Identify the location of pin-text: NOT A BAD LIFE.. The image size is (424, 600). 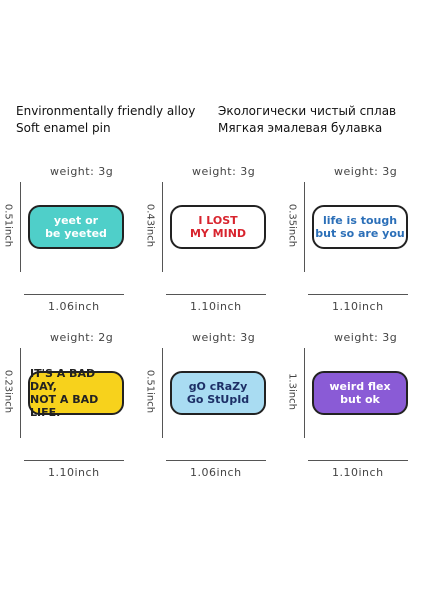
(64, 406).